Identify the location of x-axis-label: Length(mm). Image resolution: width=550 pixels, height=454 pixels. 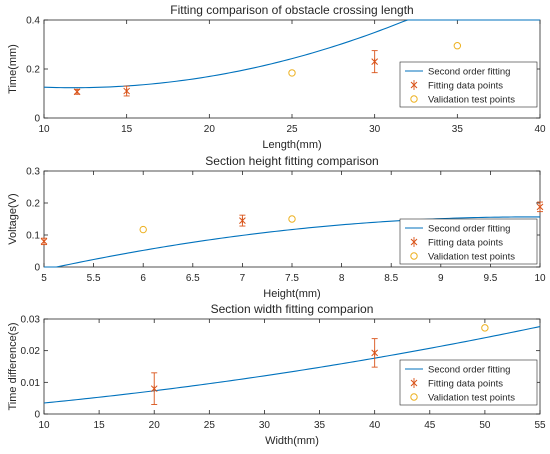
(291, 145).